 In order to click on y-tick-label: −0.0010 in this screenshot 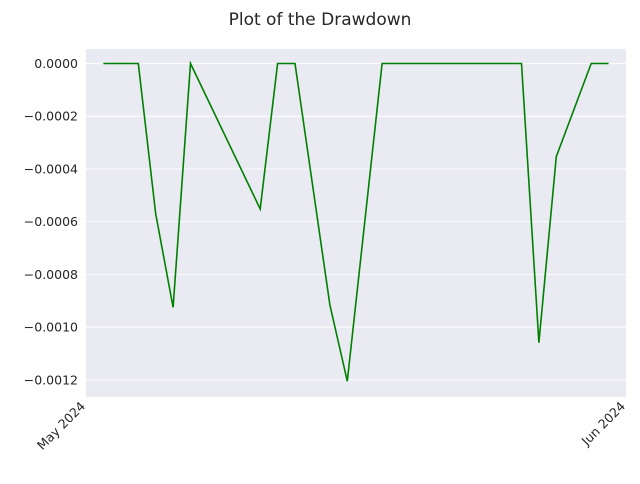, I will do `click(51, 327)`.